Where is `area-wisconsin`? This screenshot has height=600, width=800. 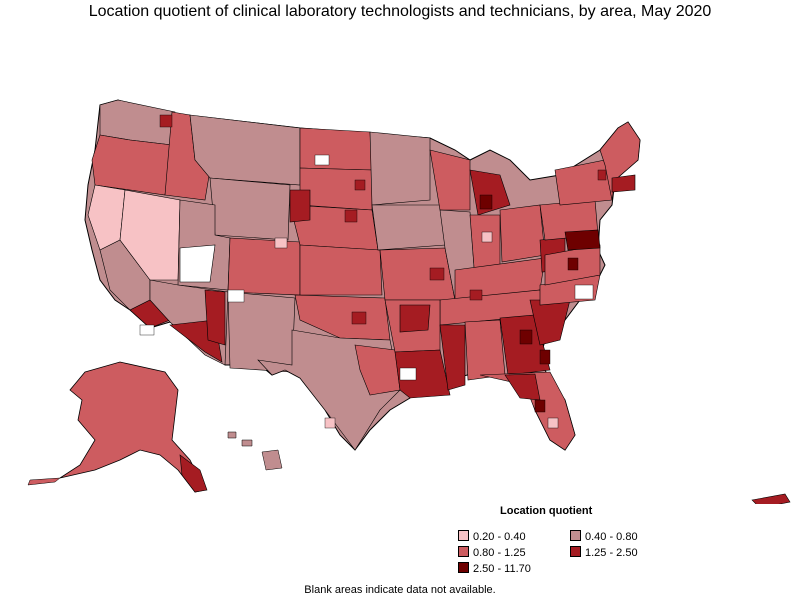
area-wisconsin is located at coordinates (450, 180).